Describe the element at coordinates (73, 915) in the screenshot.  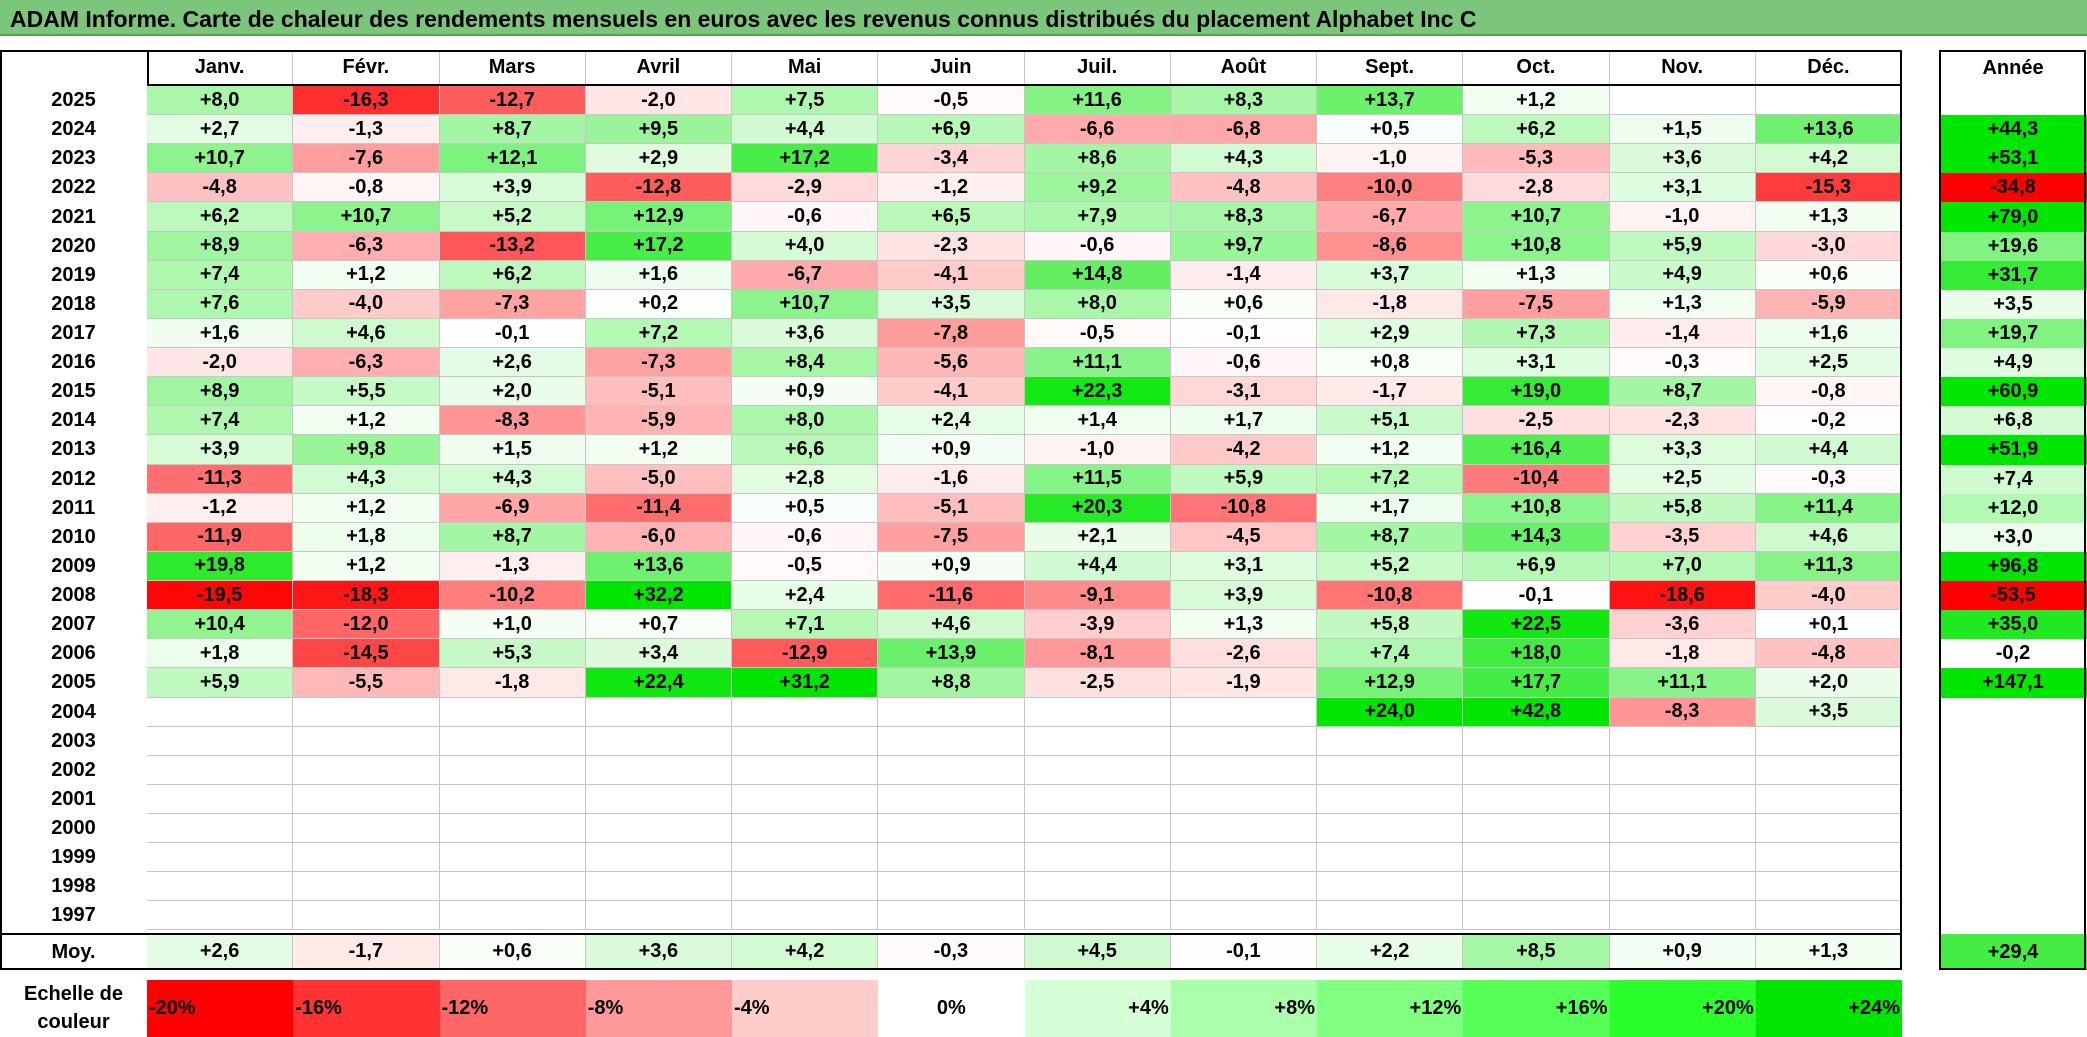
I see `year-label: 1997` at that location.